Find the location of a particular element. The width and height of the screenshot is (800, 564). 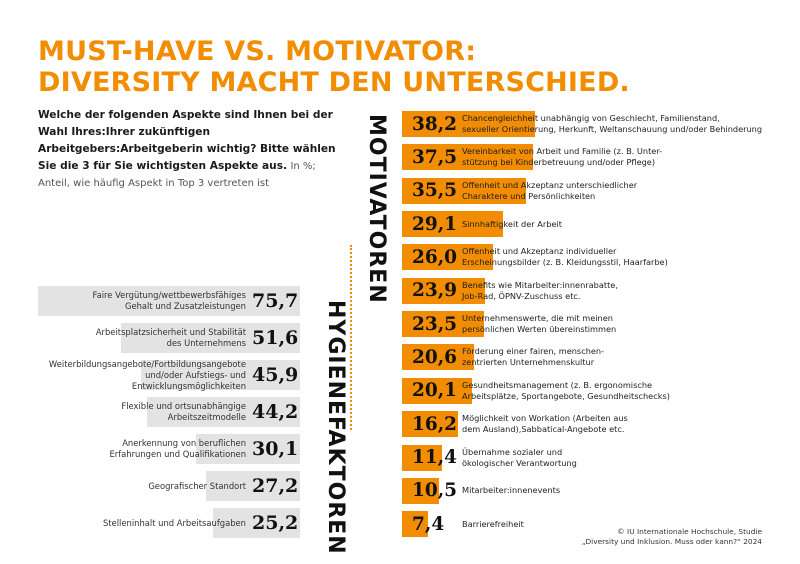

motivator-value-label: 7,4 is located at coordinates (428, 524).